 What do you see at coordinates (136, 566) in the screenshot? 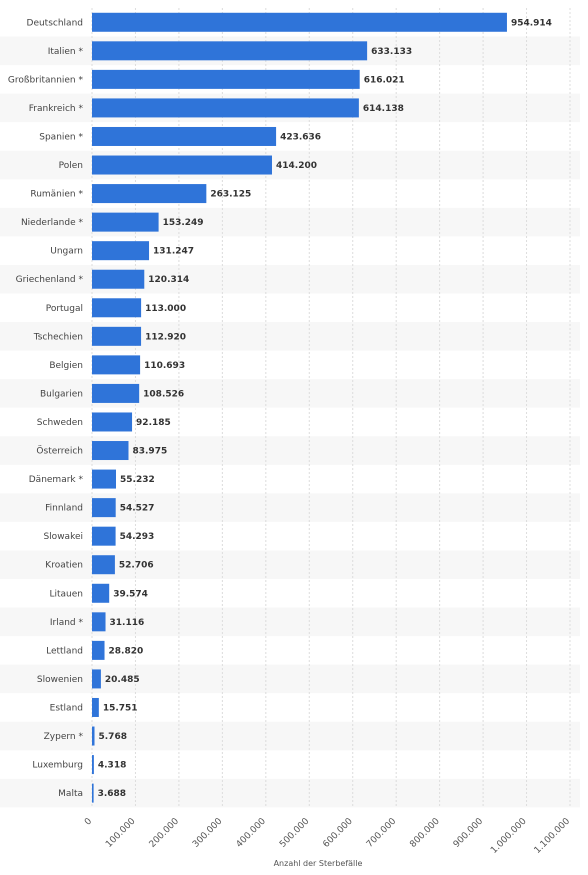
I see `value-label: 52.706` at bounding box center [136, 566].